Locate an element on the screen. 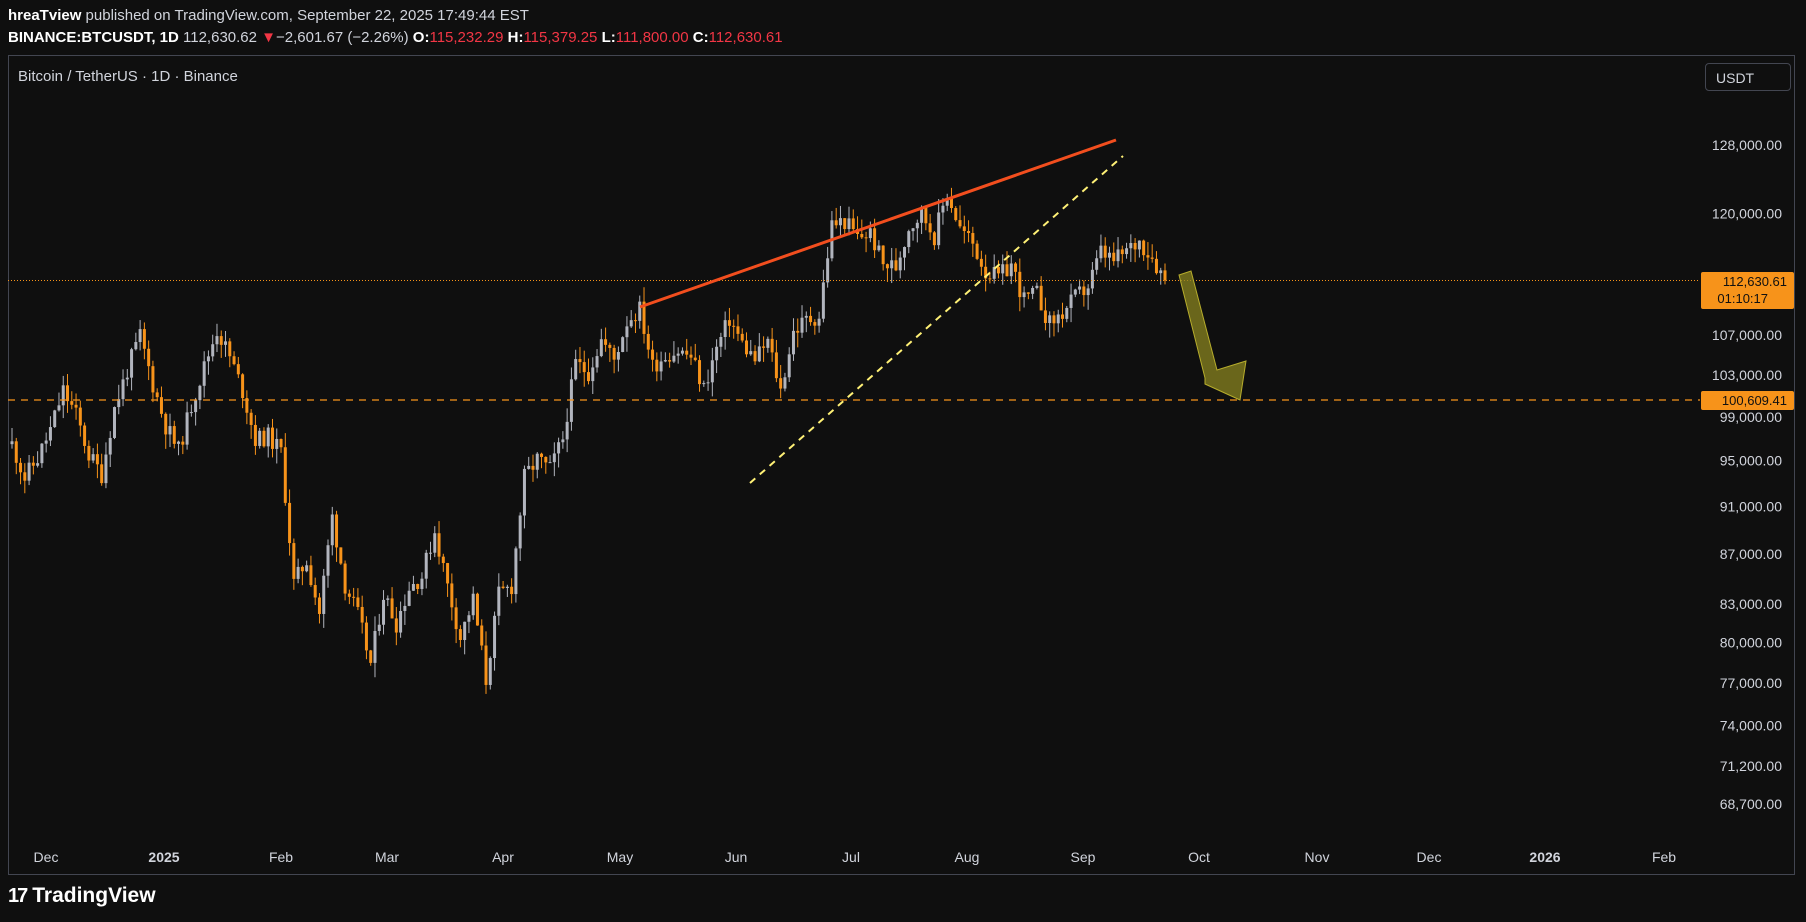  footer-brand: 17 TradingView is located at coordinates (82, 896).